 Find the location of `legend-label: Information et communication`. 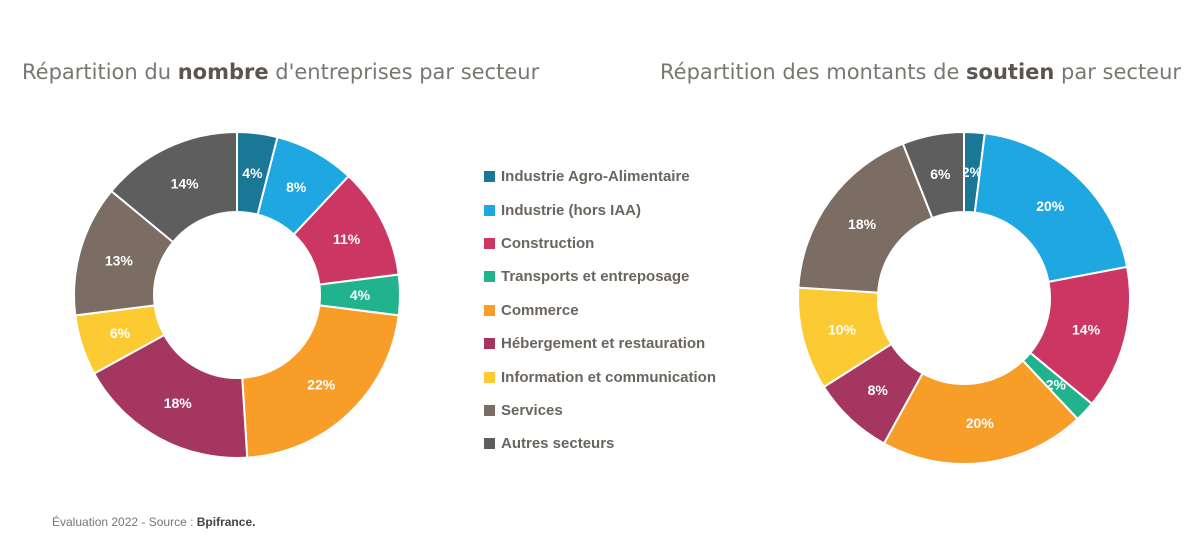

legend-label: Information et communication is located at coordinates (609, 377).